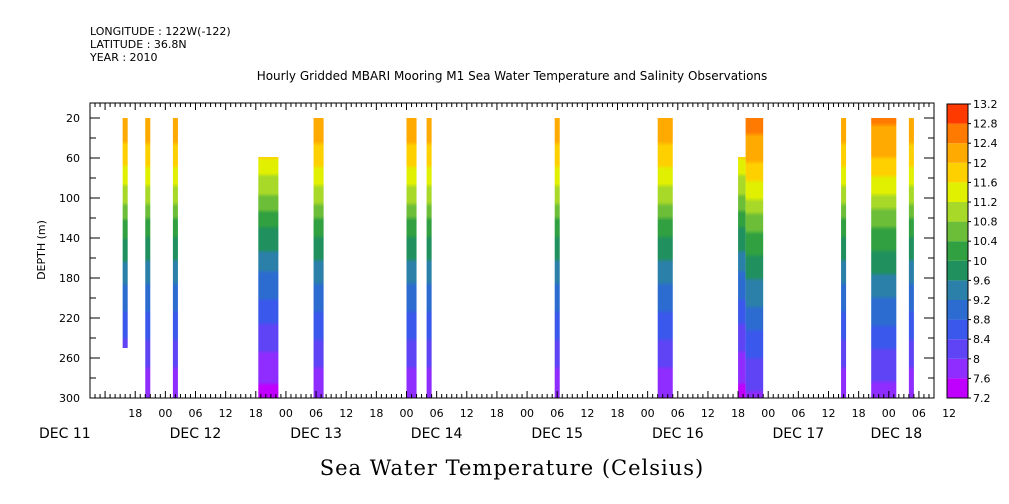 This screenshot has width=1009, height=504. I want to click on colorbar-label: 7.2, so click(982, 398).